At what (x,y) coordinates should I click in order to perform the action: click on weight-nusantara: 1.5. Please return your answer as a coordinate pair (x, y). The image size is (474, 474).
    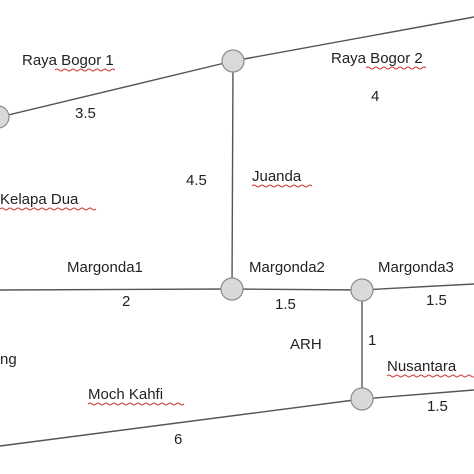
    Looking at the image, I should click on (437, 406).